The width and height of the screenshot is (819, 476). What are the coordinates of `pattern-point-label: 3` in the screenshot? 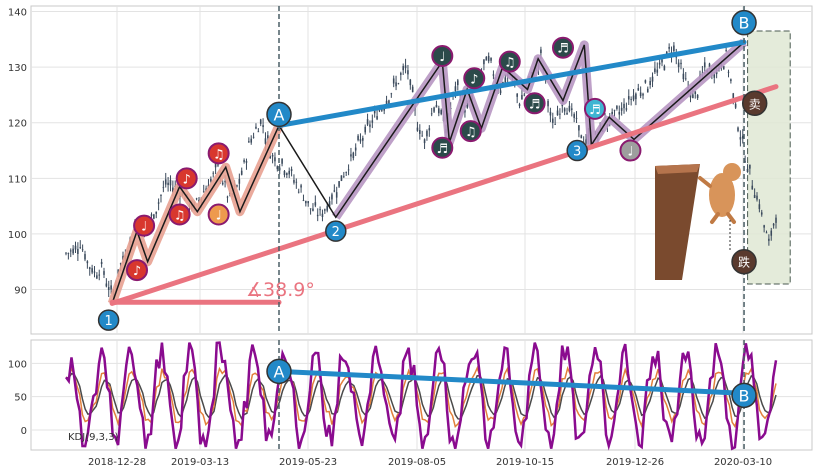 It's located at (577, 152).